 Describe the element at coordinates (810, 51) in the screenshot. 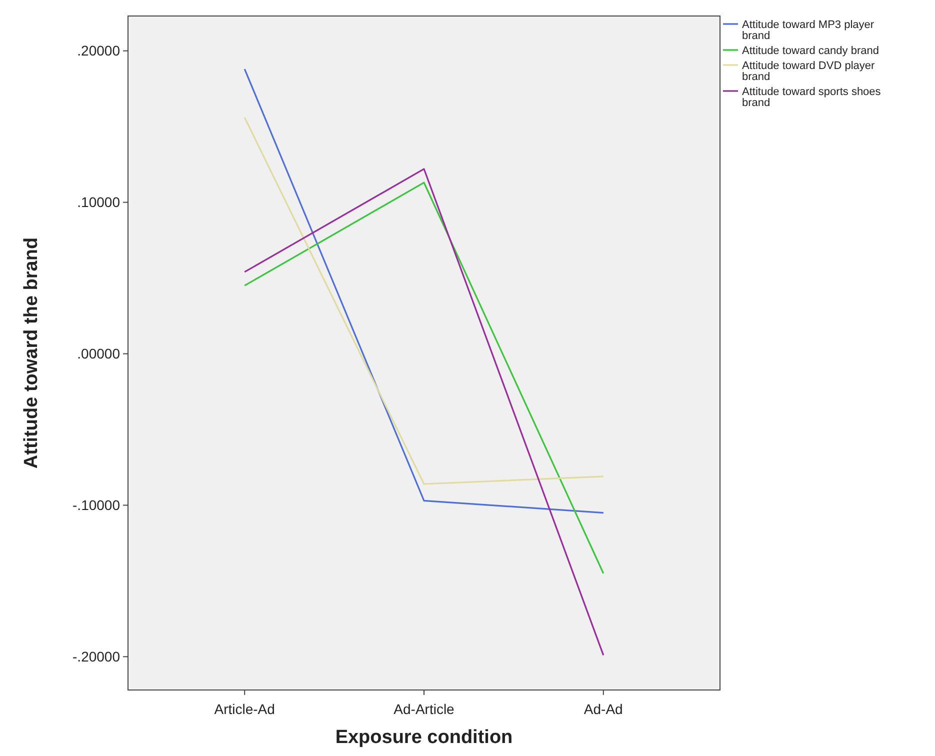

I see `legend-label: Attitude toward candy brand` at that location.